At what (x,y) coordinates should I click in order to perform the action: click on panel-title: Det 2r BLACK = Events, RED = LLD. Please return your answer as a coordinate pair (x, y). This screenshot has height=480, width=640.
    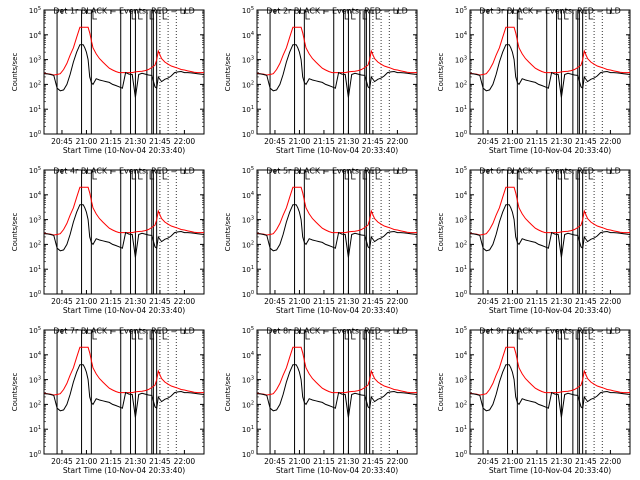
    Looking at the image, I should click on (337, 11).